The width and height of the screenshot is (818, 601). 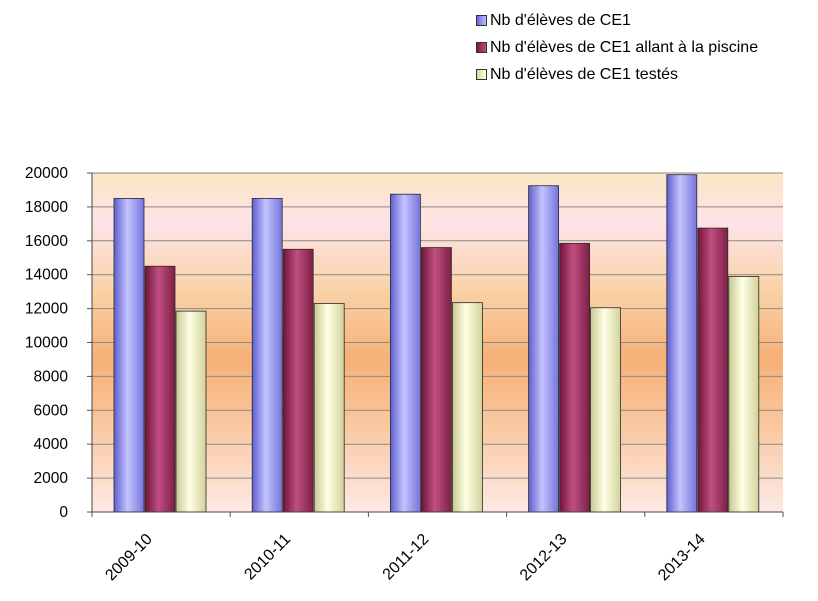 I want to click on y-tick-label: 2000, so click(x=51, y=478).